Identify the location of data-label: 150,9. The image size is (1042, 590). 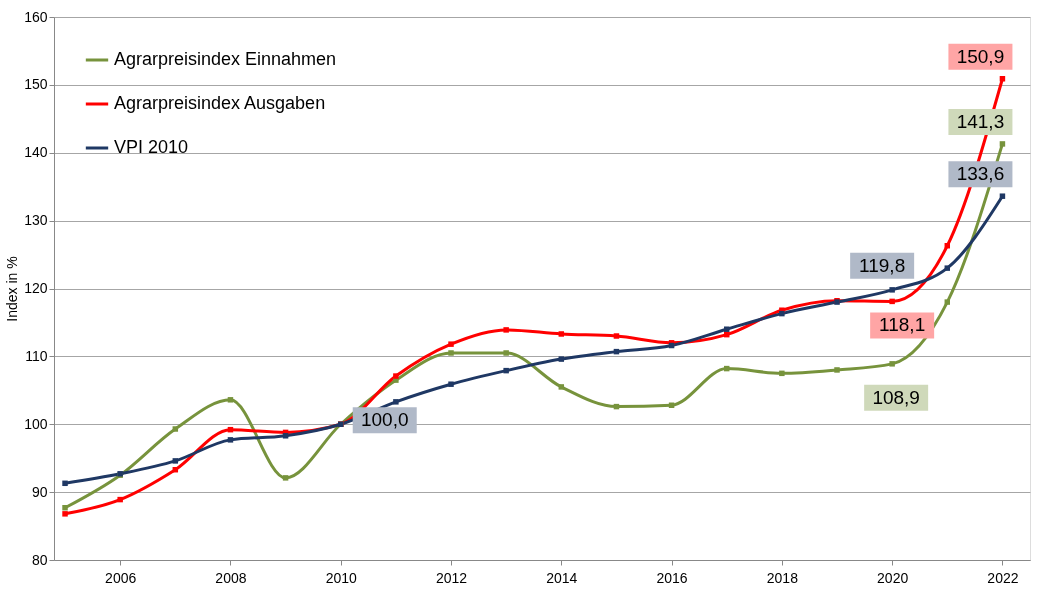
(980, 56).